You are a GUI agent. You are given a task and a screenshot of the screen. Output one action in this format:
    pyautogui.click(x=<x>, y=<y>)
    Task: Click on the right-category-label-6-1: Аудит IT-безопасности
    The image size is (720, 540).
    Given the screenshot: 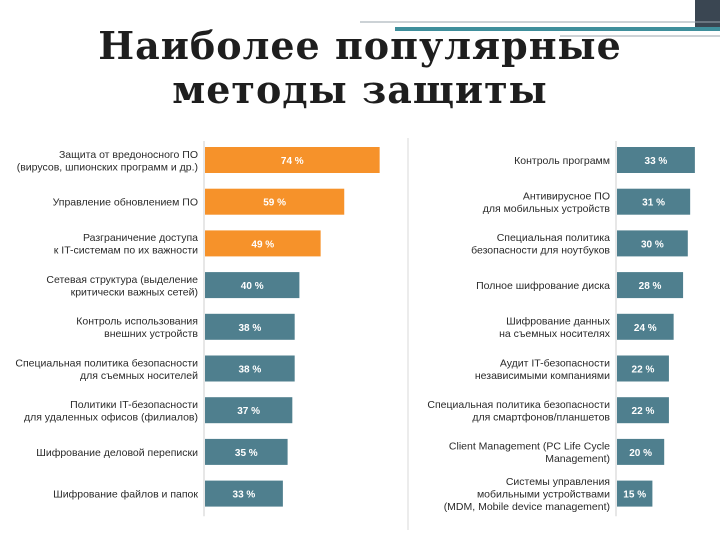 What is the action you would take?
    pyautogui.click(x=555, y=363)
    